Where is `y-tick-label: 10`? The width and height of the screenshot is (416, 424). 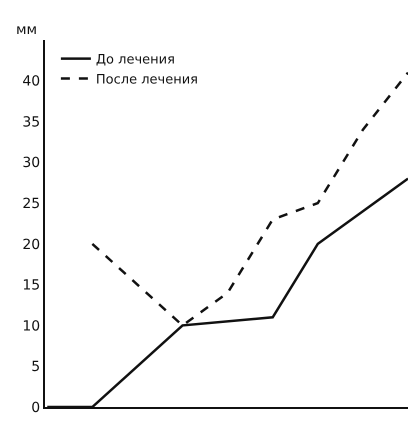 y-tick-label: 10 is located at coordinates (31, 326).